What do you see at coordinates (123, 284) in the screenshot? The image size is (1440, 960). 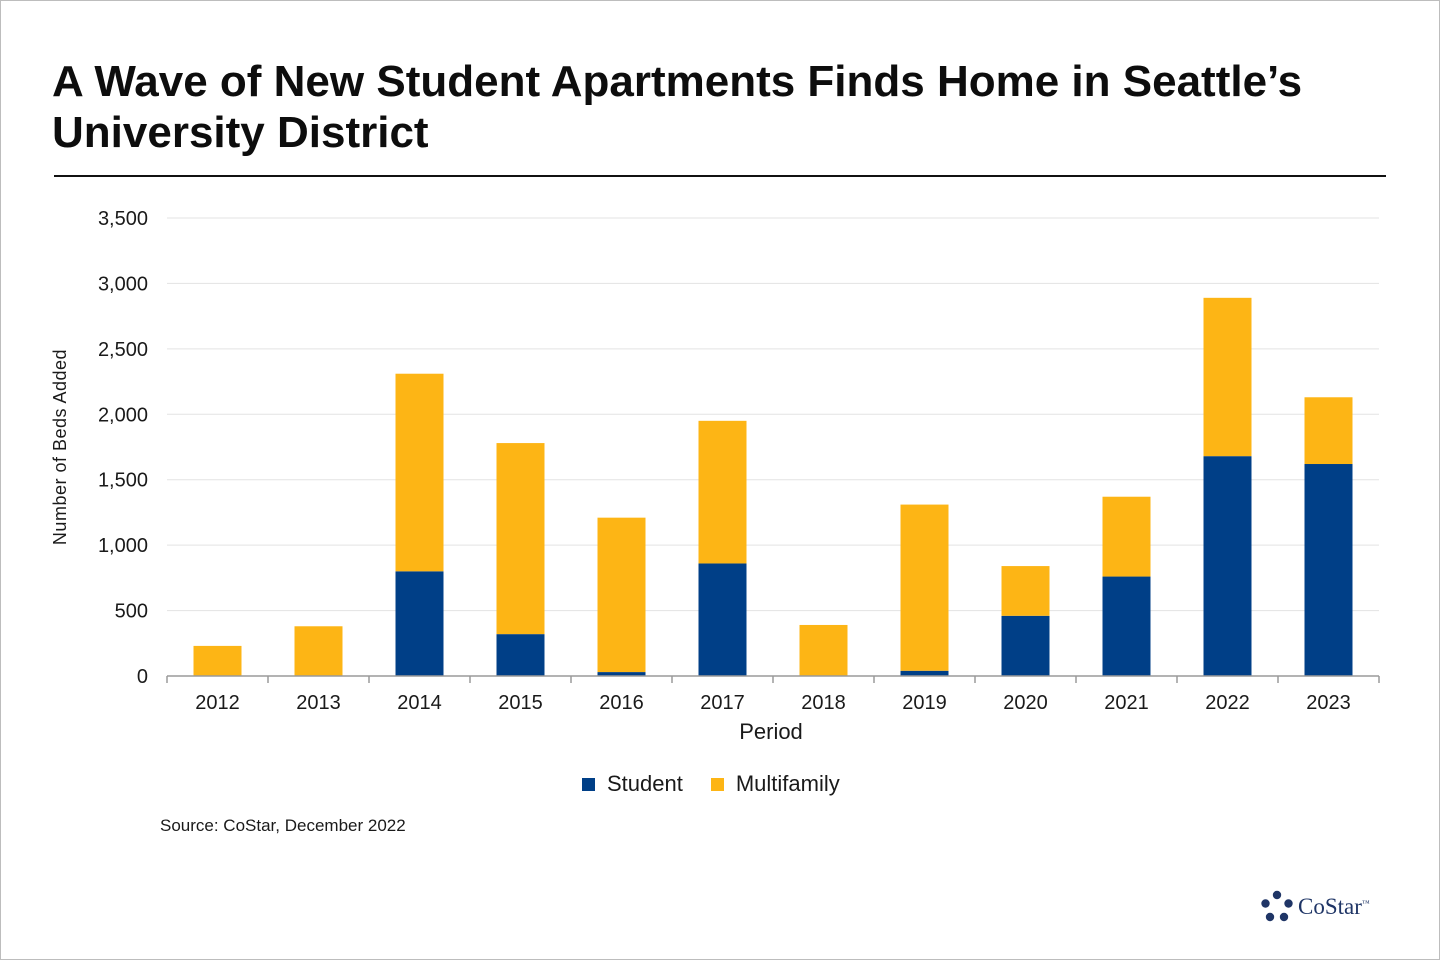 I see `y-tick-label-3000: 3,000` at bounding box center [123, 284].